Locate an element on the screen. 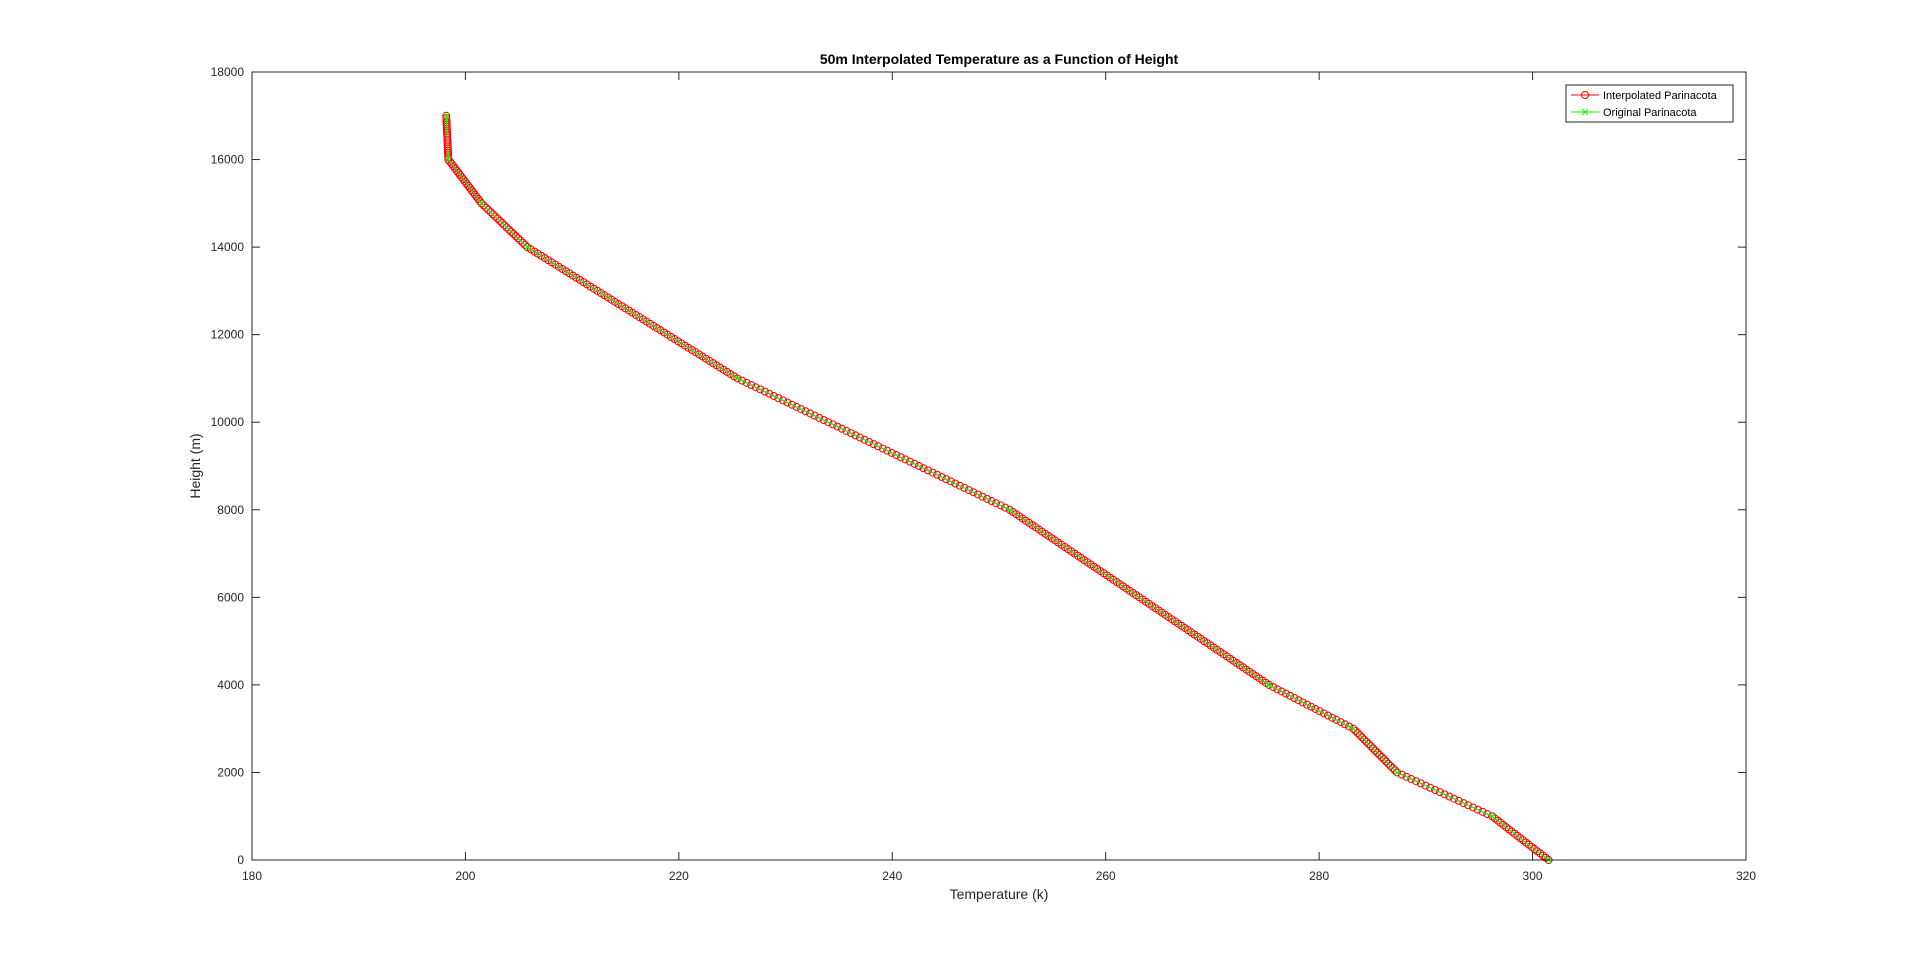 The width and height of the screenshot is (1920, 963). x-tick-label: 200 is located at coordinates (465, 876).